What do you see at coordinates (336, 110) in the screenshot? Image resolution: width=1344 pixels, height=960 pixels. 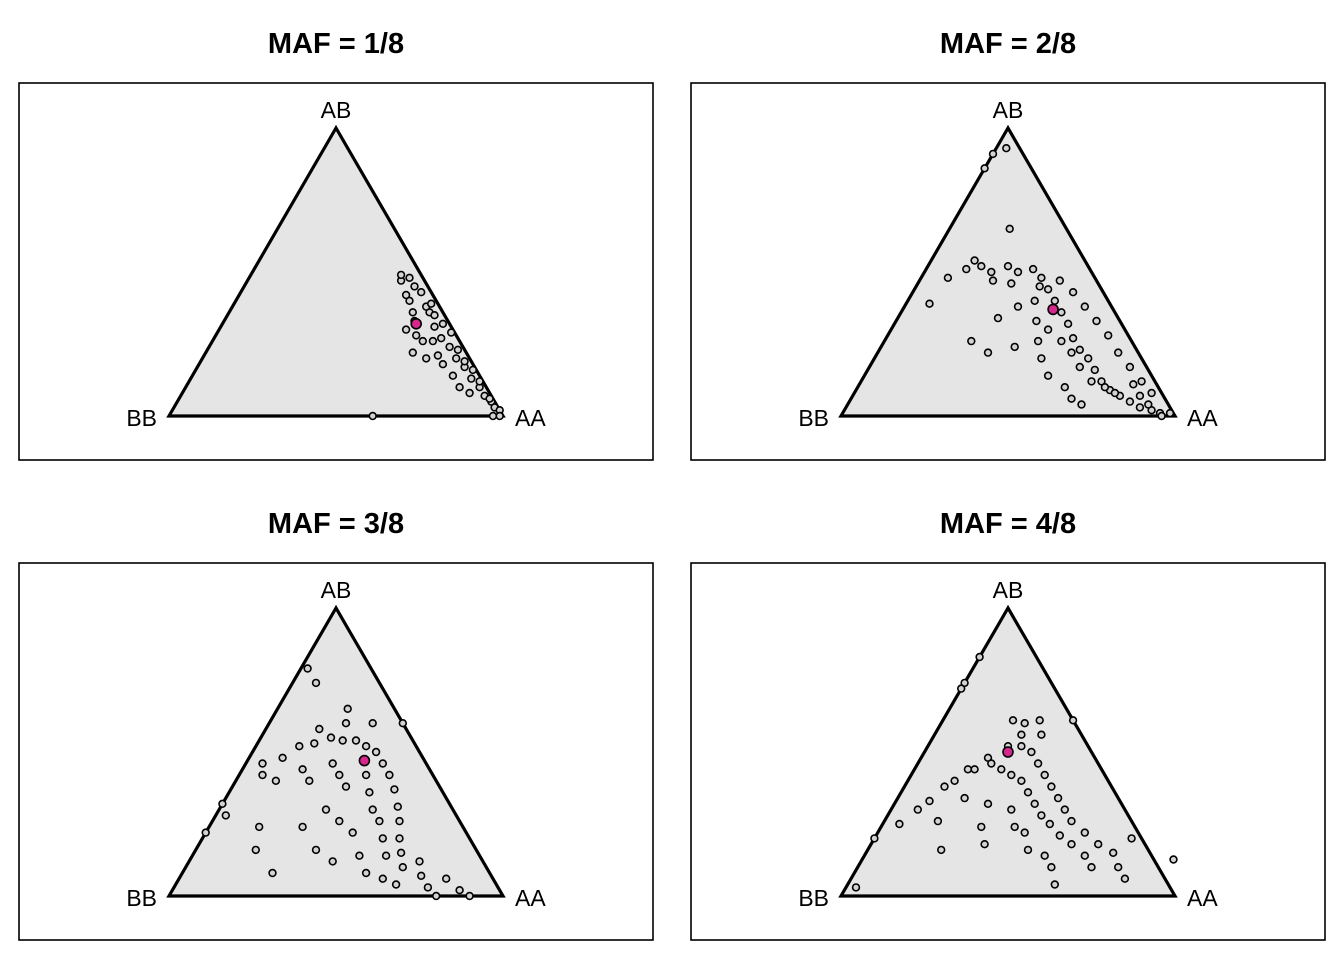 I see `vertex-label-ab: AB` at bounding box center [336, 110].